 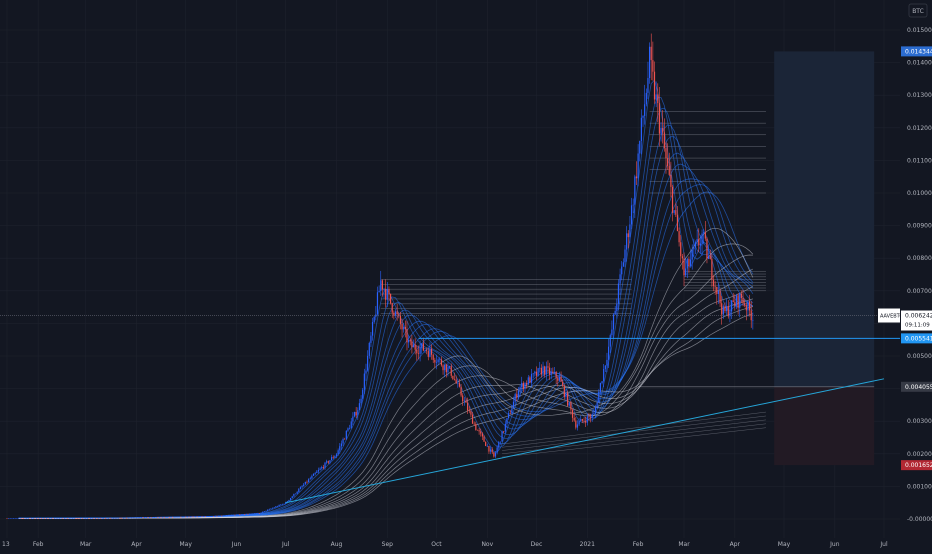 What do you see at coordinates (919, 30) in the screenshot?
I see `y-tick-label: 0.015000` at bounding box center [919, 30].